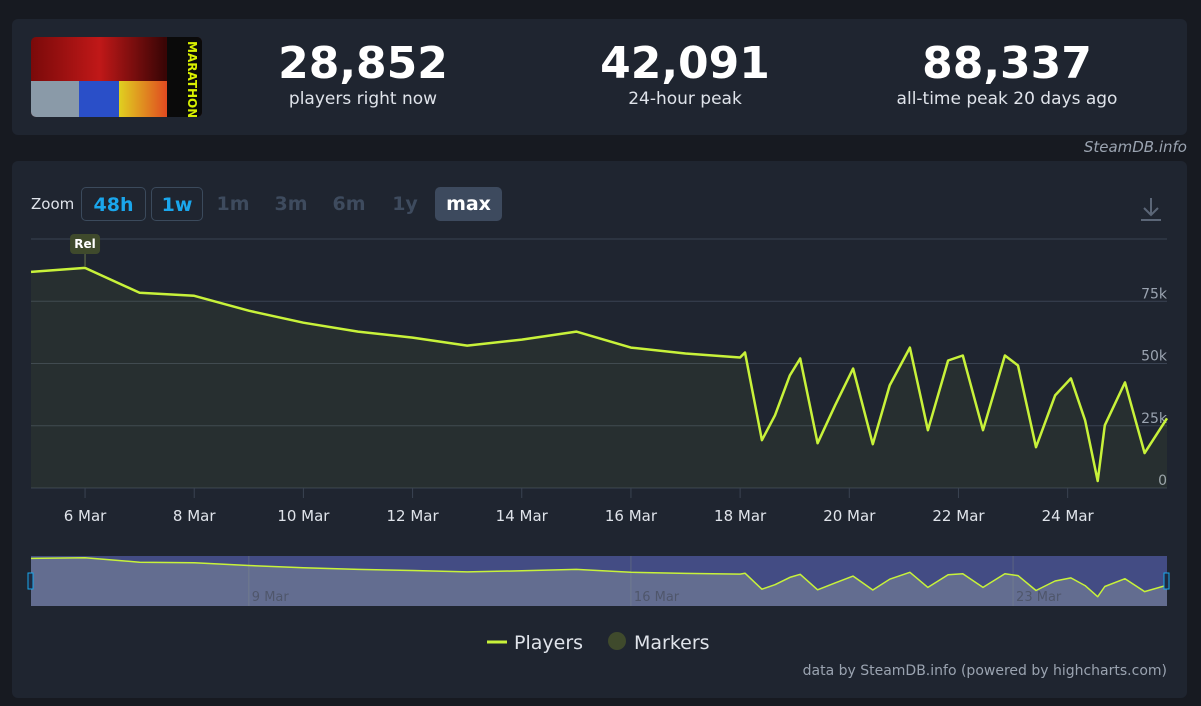 This screenshot has height=706, width=1201. I want to click on zoom-button: 1m, so click(233, 204).